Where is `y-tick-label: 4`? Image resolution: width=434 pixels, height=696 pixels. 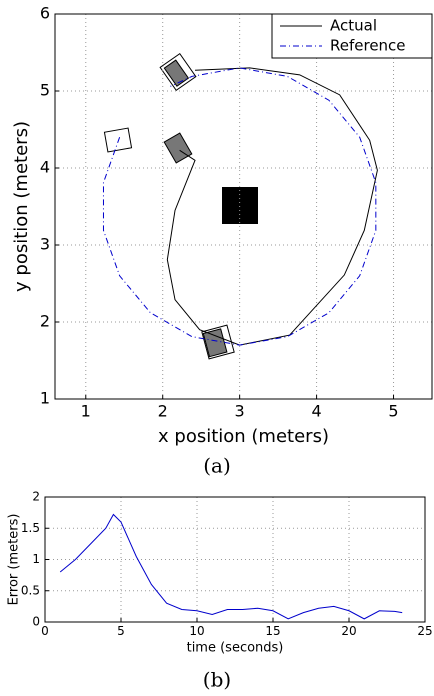
y-tick-label: 4 is located at coordinates (45, 167).